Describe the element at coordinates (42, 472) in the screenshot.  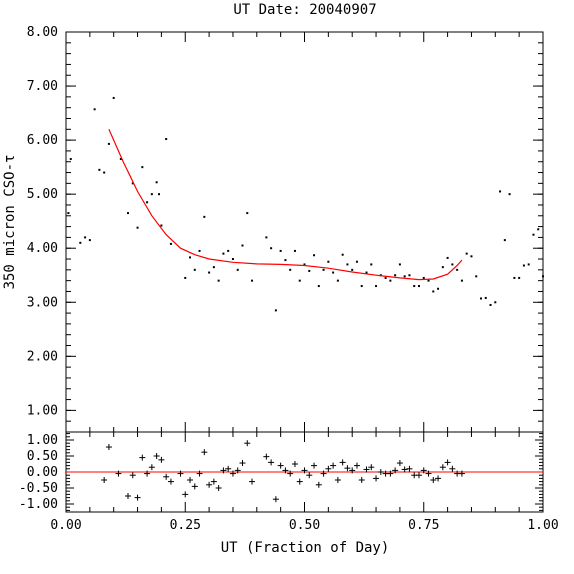
I see `residual-y-tick-label: 0.00` at that location.